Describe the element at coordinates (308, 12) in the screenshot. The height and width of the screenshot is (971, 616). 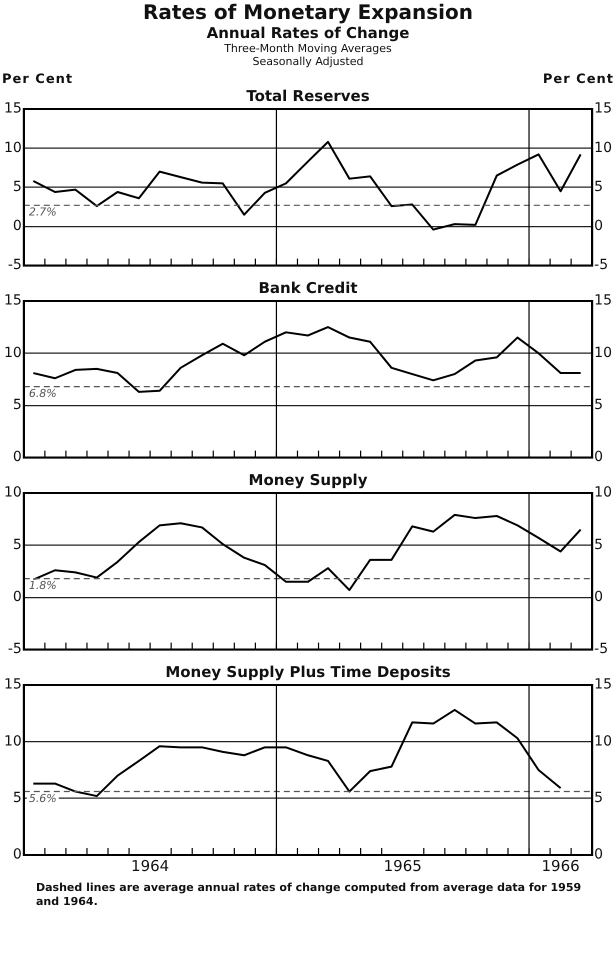
I see `text: Rates of Monetary Expansion` at that location.